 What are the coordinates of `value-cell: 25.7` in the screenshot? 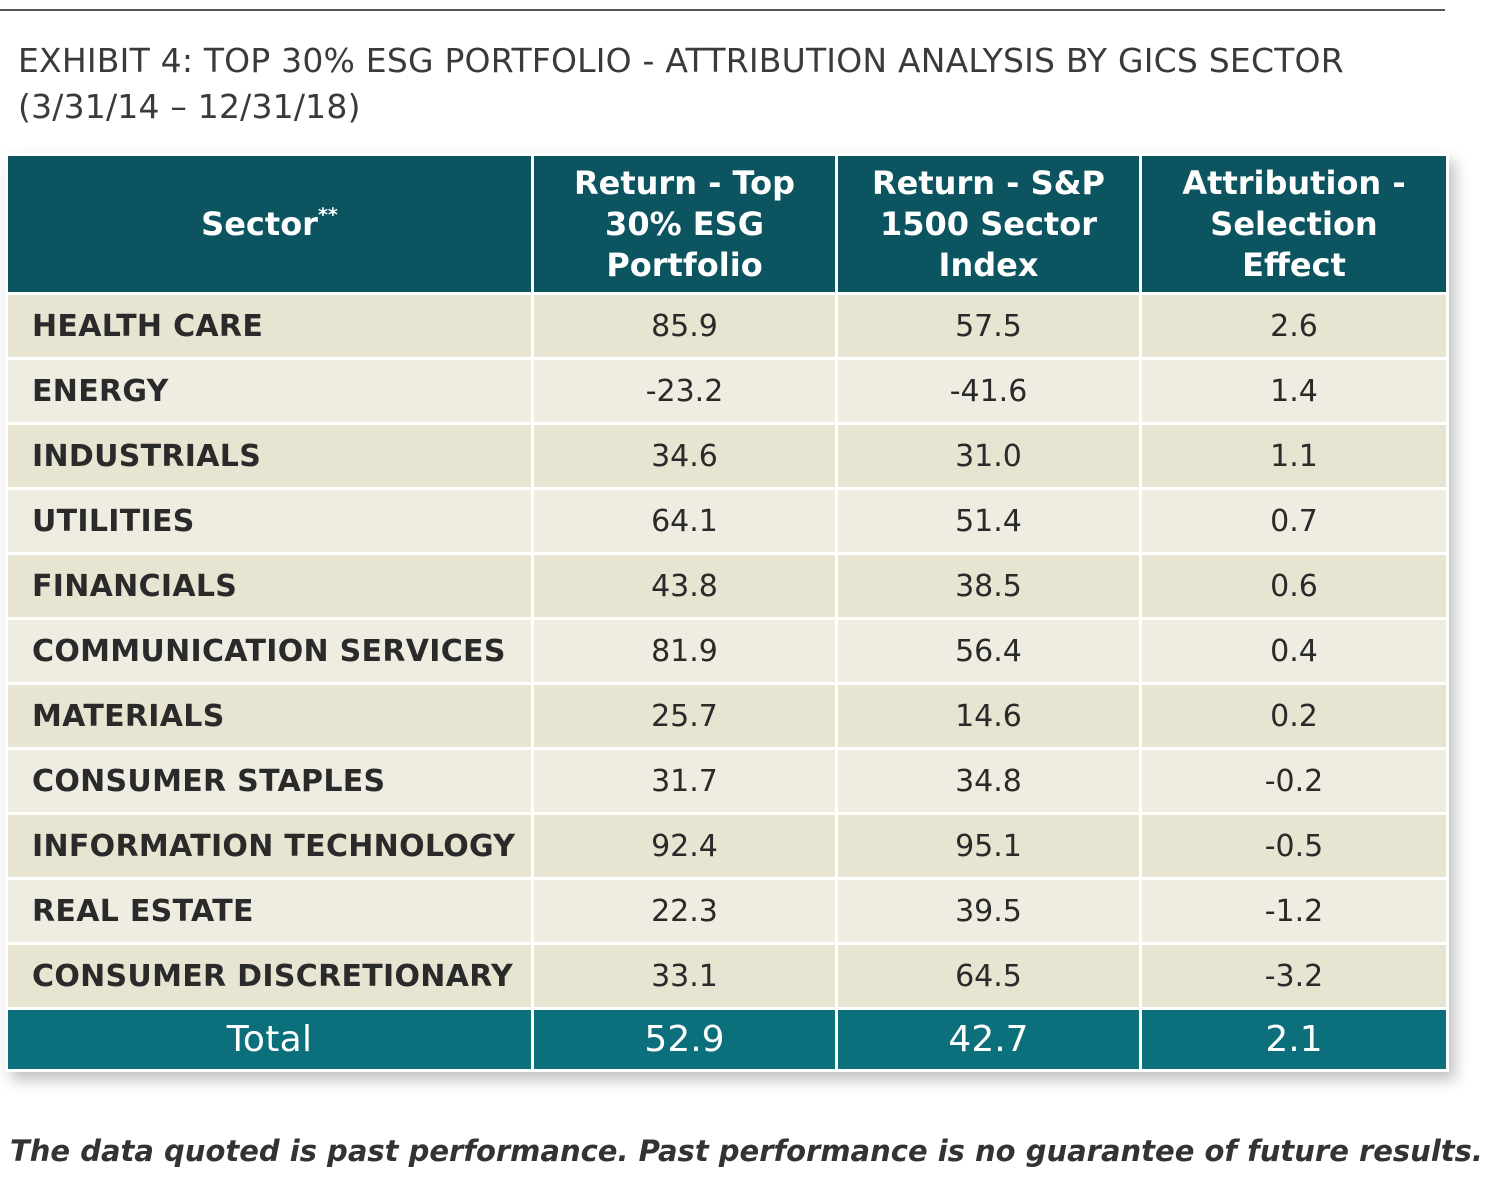 It's located at (684, 716).